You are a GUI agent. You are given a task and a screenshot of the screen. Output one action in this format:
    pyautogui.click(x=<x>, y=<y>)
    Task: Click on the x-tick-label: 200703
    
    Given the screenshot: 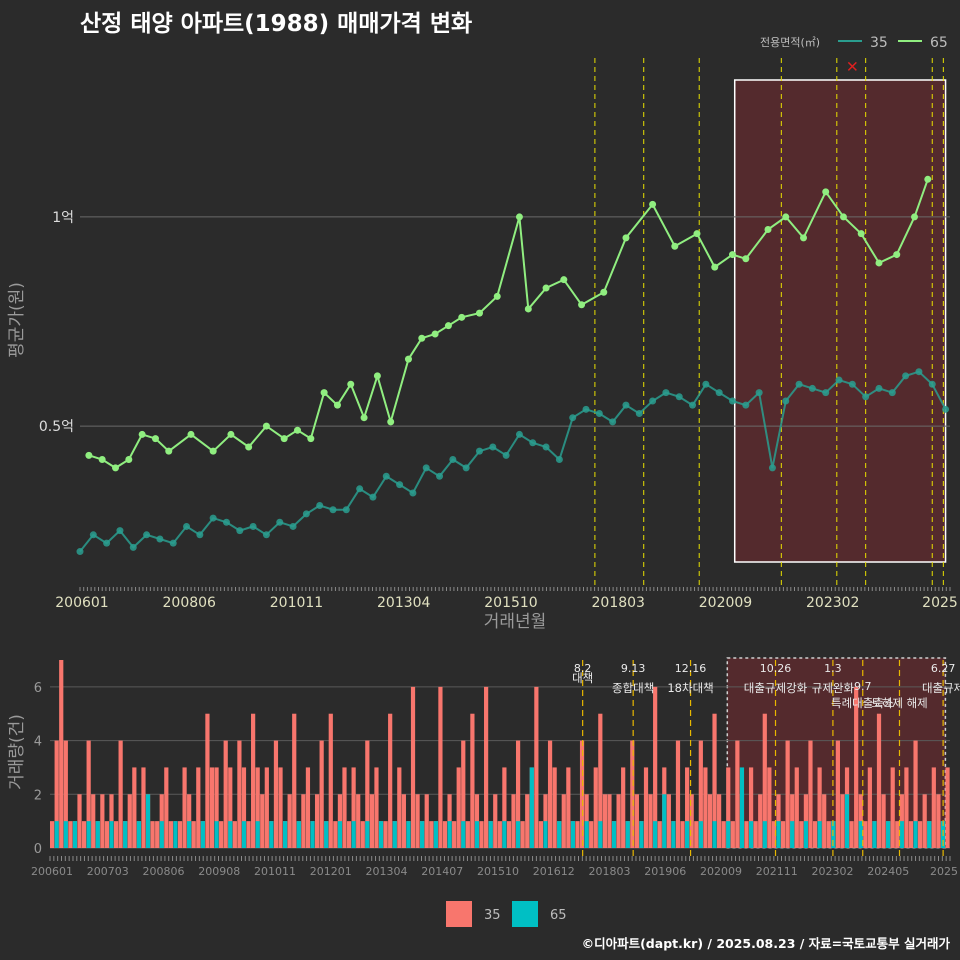 What is the action you would take?
    pyautogui.click(x=108, y=871)
    